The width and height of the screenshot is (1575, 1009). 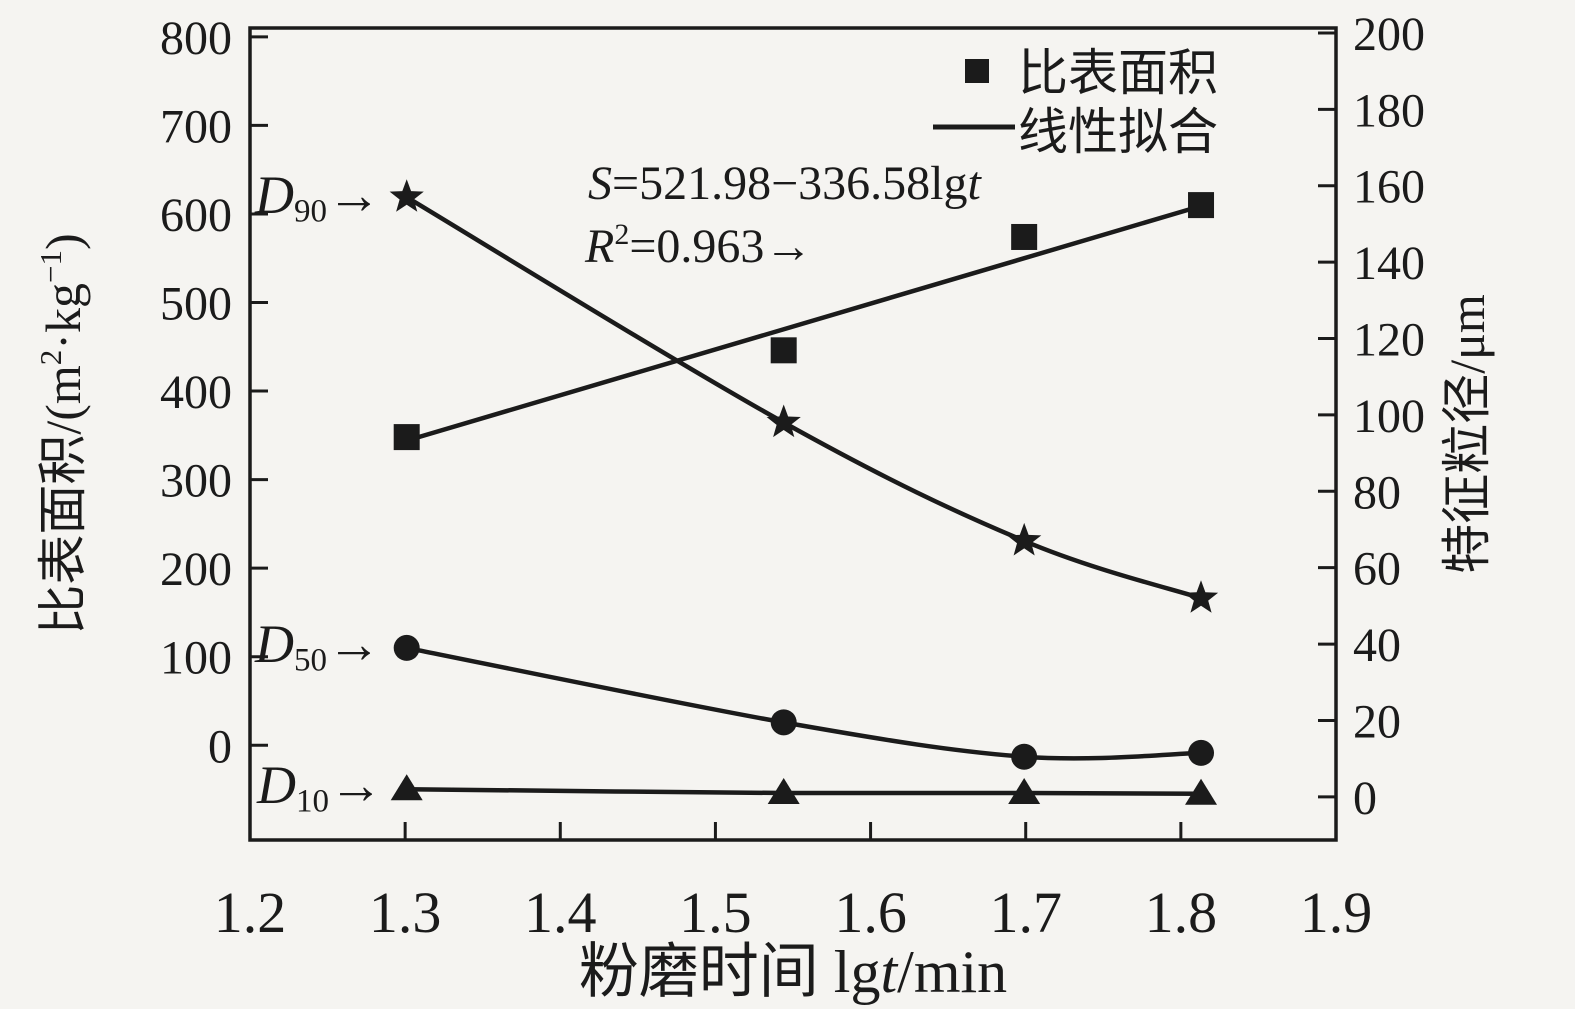 I want to click on x-axis-tick-label: 1.2, so click(x=250, y=912).